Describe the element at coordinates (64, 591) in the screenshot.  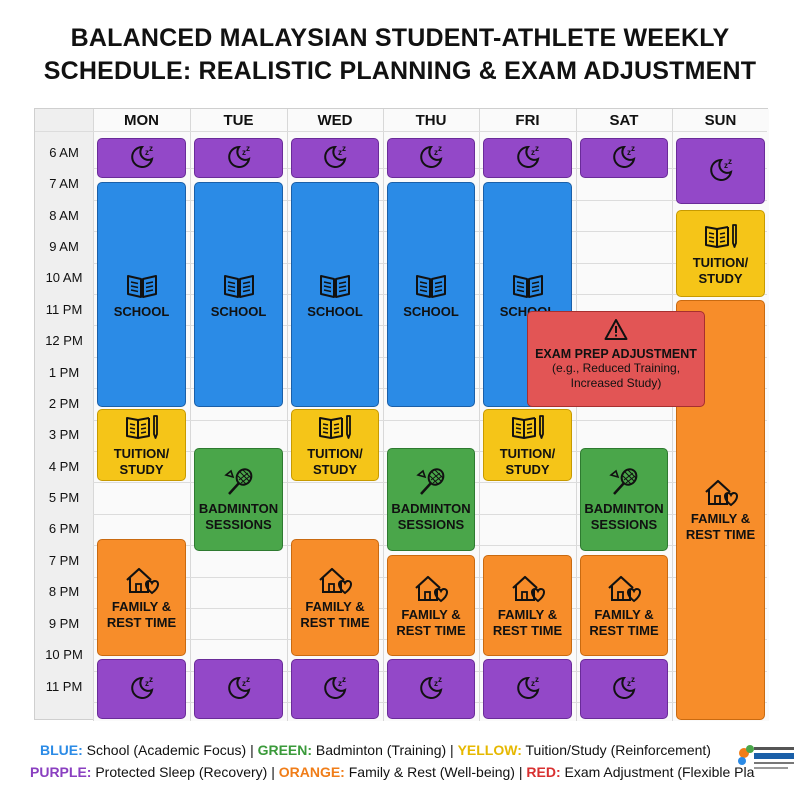
I see `time-label: 8 PM` at that location.